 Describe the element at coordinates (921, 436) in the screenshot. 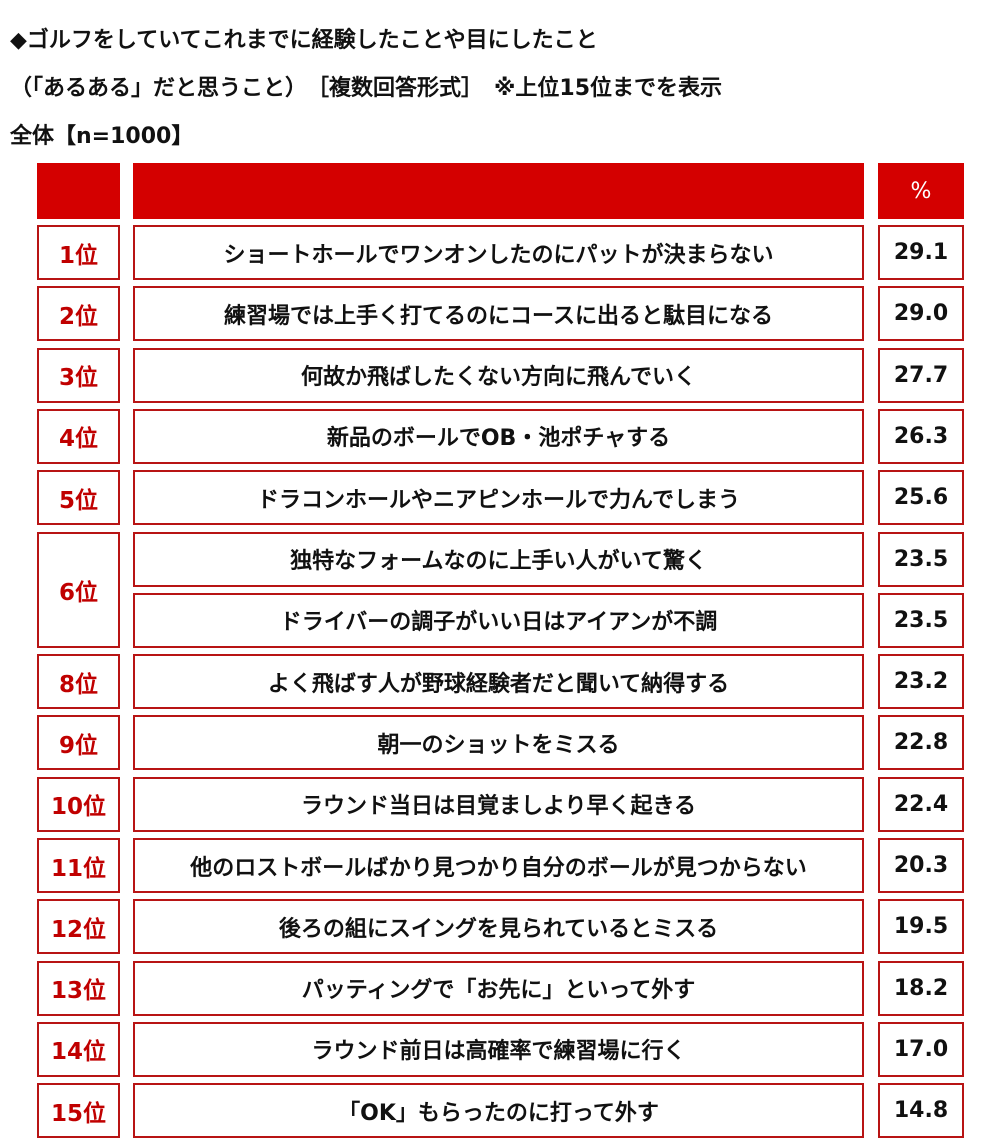

I see `percent-cell: 26.3` at that location.